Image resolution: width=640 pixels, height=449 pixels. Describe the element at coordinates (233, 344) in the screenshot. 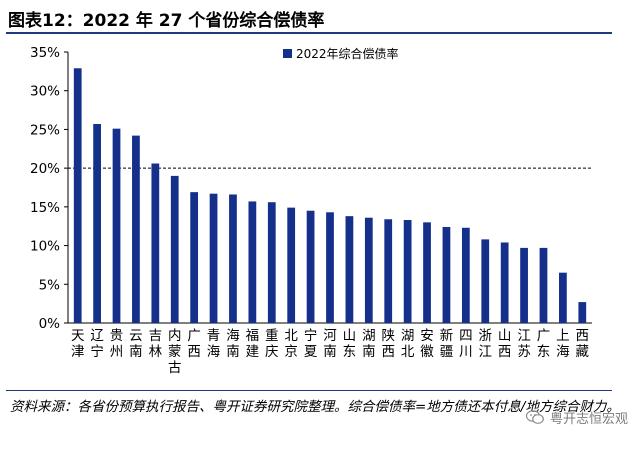

I see `x-tick-label: 海南` at that location.